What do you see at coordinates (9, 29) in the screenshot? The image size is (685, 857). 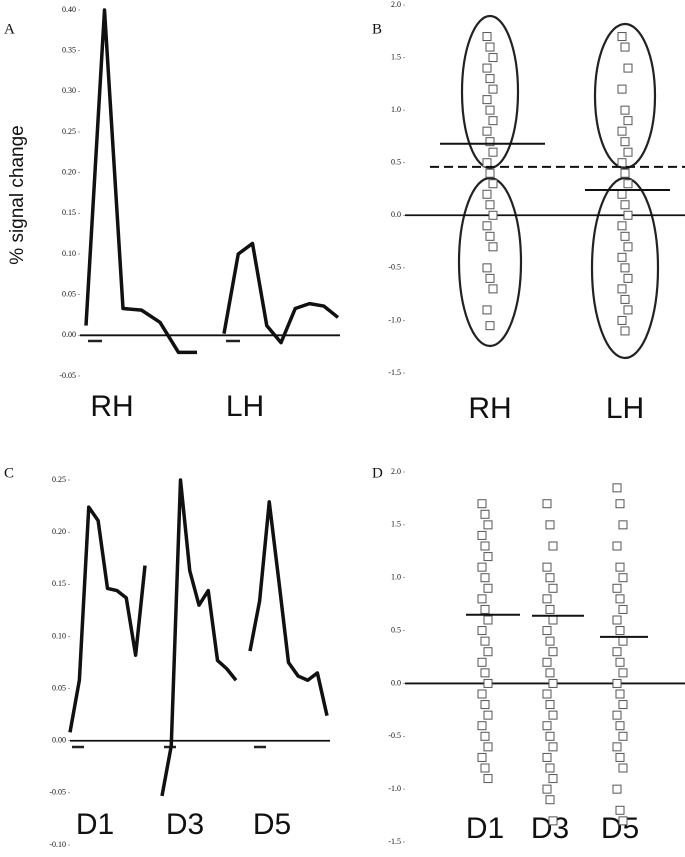 I see `panel-label: A` at bounding box center [9, 29].